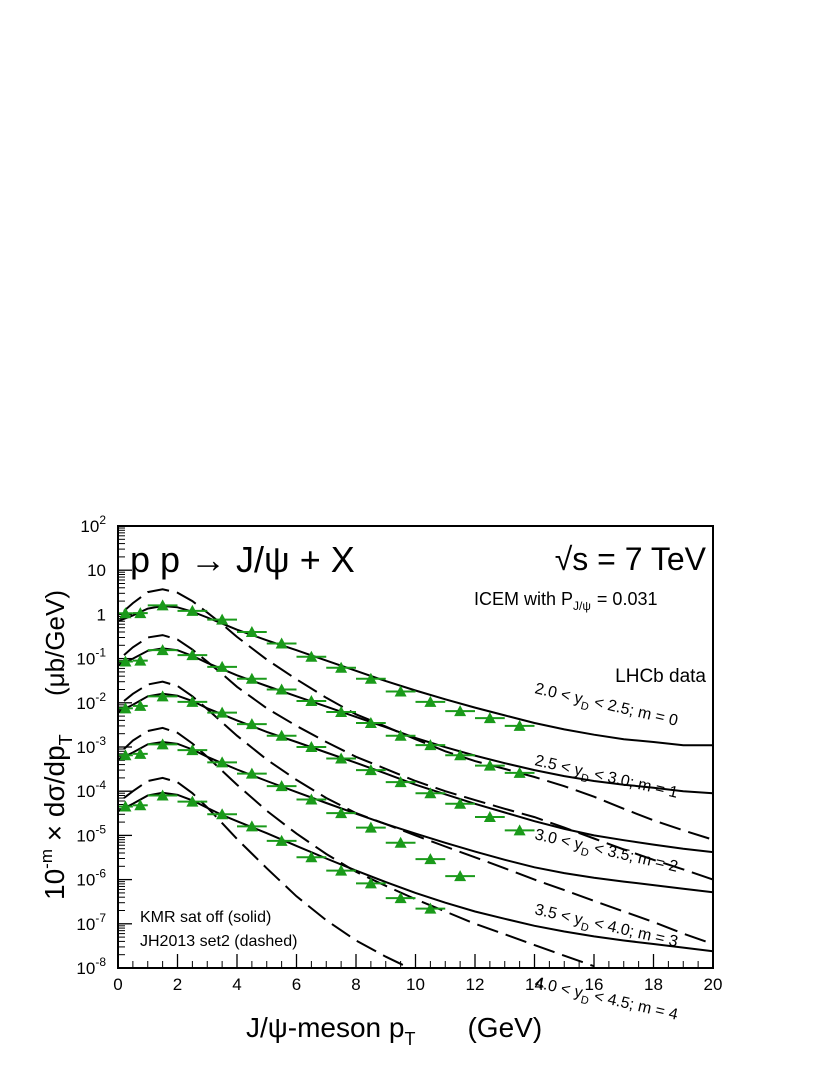 The width and height of the screenshot is (830, 1075). I want to click on y-tick-label: 10², so click(93, 524).